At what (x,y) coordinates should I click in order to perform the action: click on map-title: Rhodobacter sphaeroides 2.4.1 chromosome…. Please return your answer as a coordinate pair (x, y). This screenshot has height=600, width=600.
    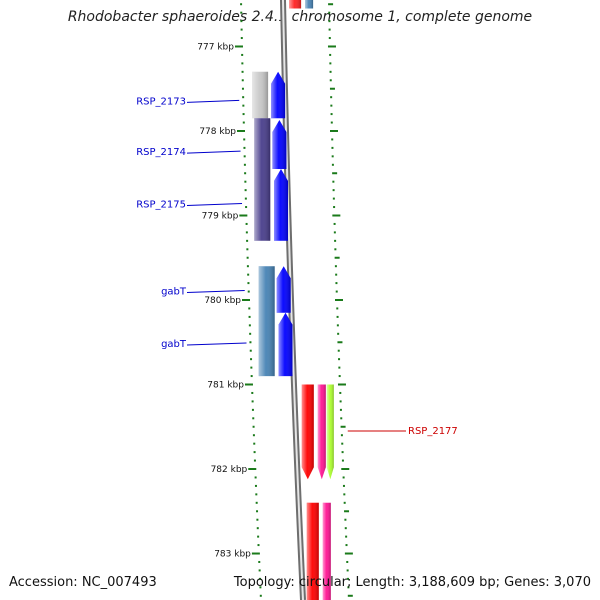
    Looking at the image, I should click on (300, 17).